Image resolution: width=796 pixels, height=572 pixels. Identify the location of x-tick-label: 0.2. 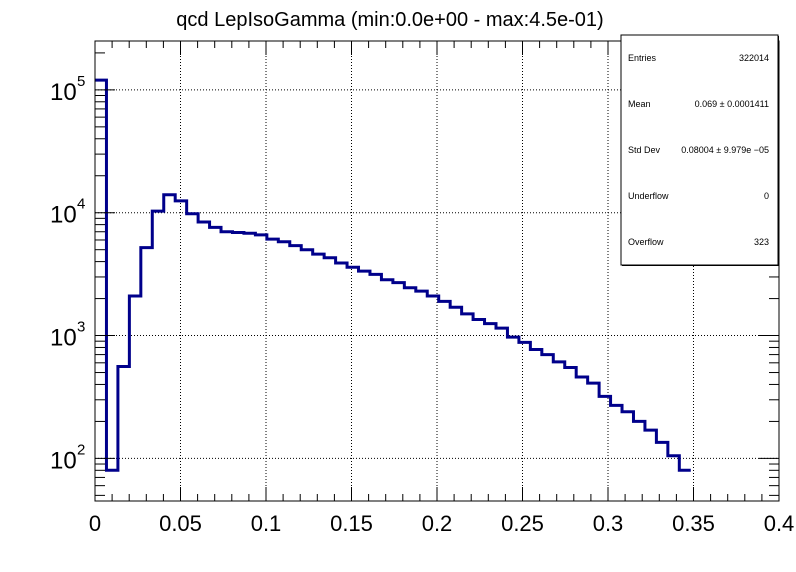
(437, 523).